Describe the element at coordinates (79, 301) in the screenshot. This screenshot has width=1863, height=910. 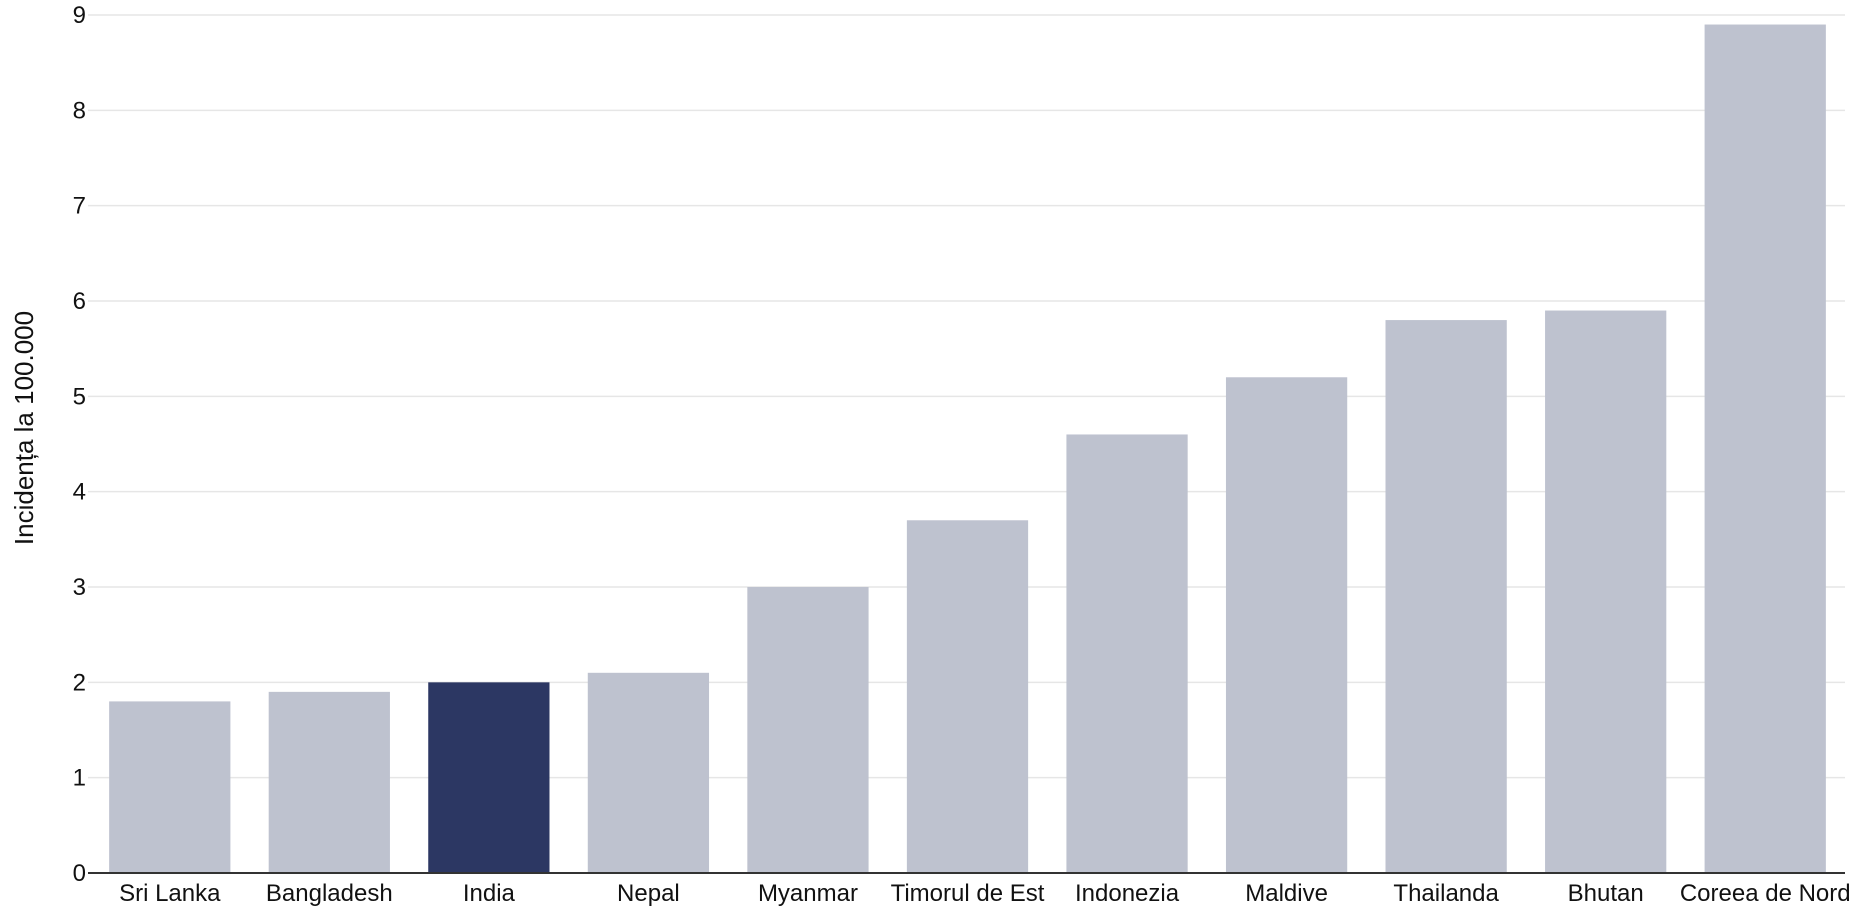
I see `y-tick-label: 6` at that location.